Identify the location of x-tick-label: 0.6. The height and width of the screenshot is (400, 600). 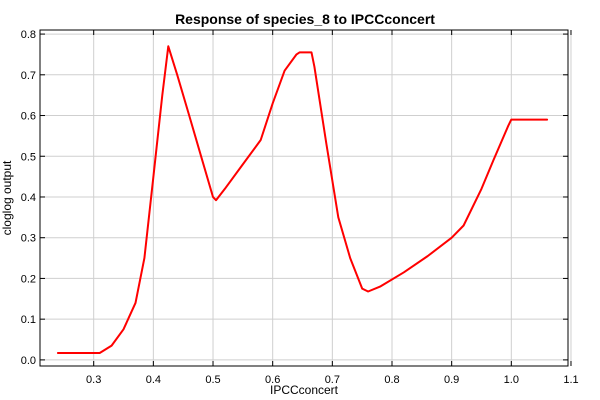
(272, 380).